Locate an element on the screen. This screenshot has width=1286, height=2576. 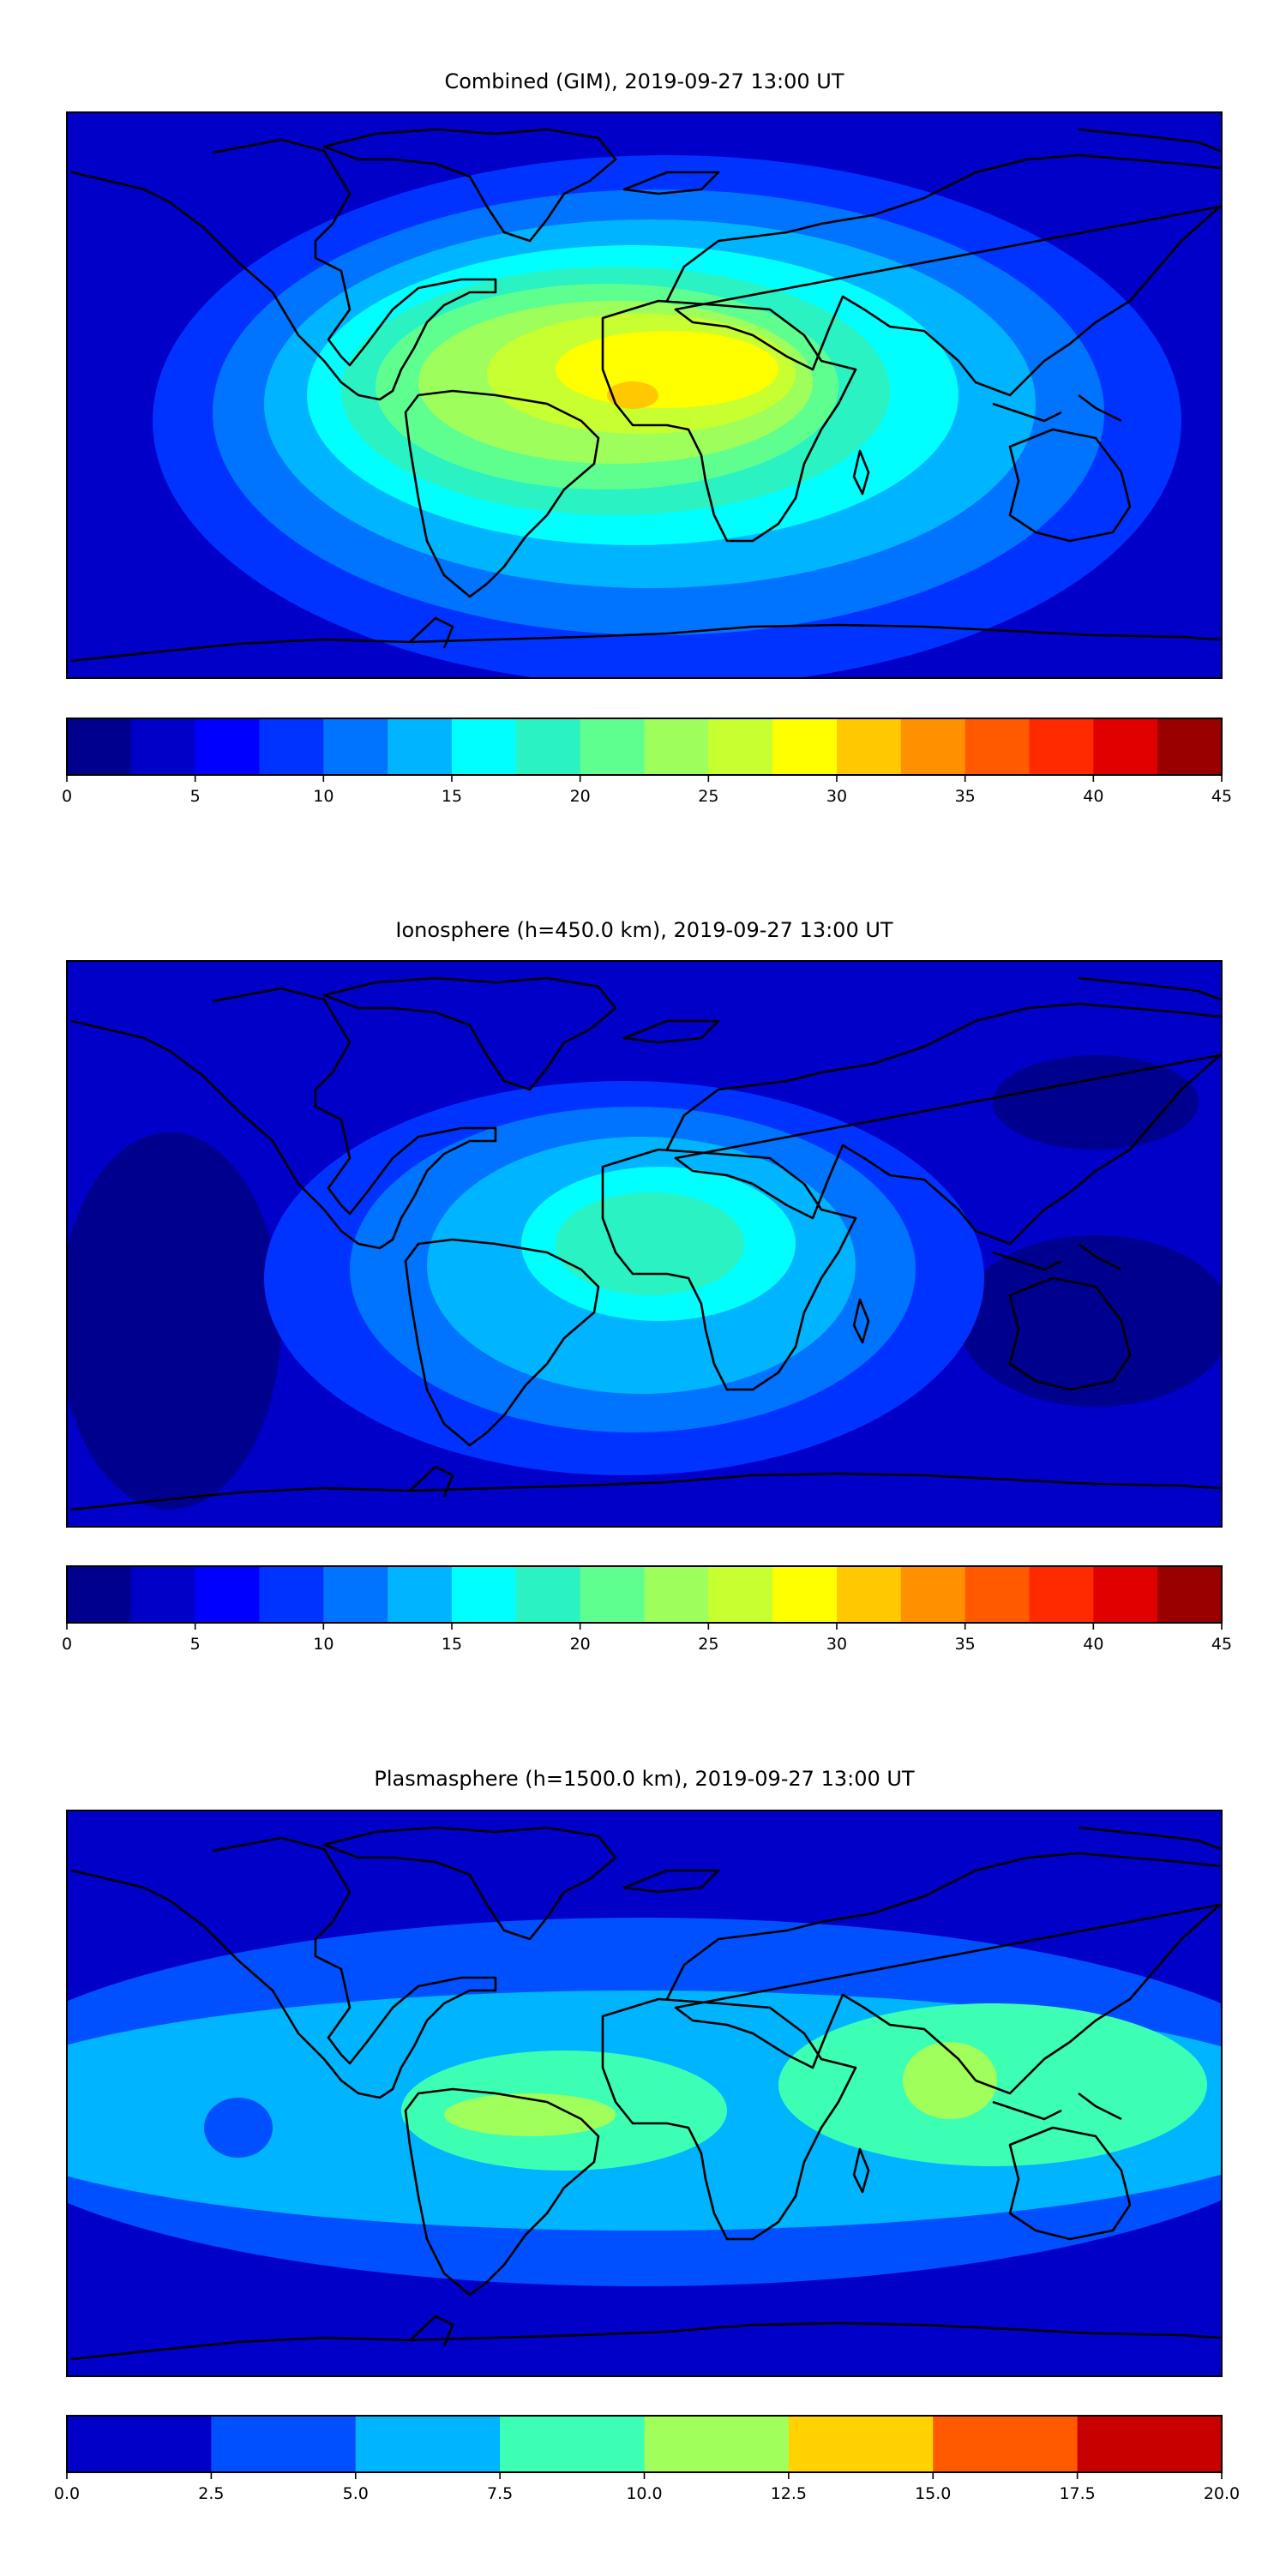
colorbar-tick-label: 2.5 is located at coordinates (211, 2493).